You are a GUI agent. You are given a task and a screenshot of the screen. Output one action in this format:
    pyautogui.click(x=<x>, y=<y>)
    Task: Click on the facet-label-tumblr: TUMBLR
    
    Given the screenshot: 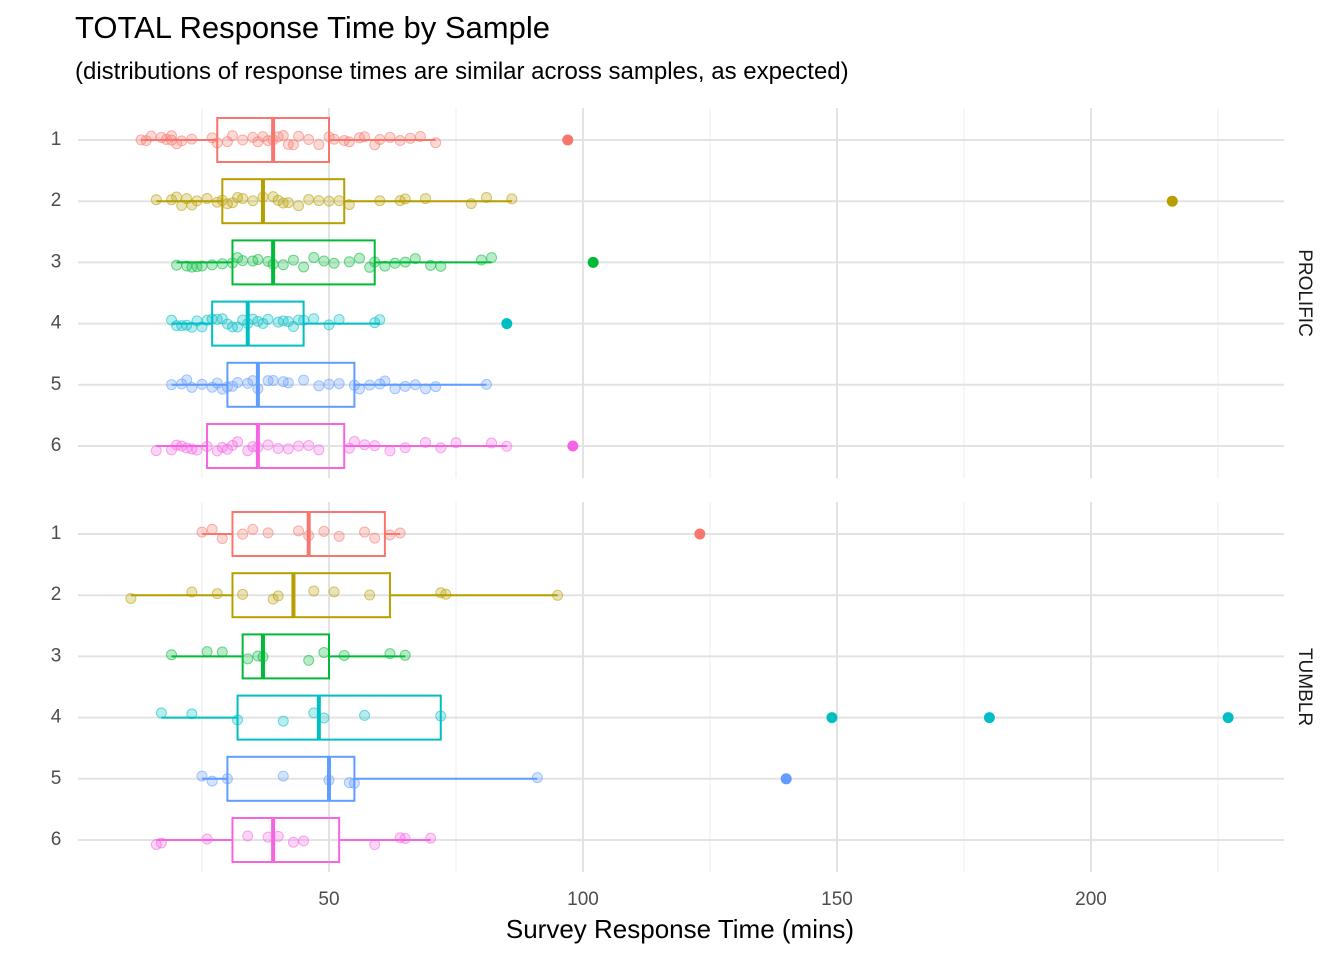 What is the action you would take?
    pyautogui.click(x=1304, y=687)
    